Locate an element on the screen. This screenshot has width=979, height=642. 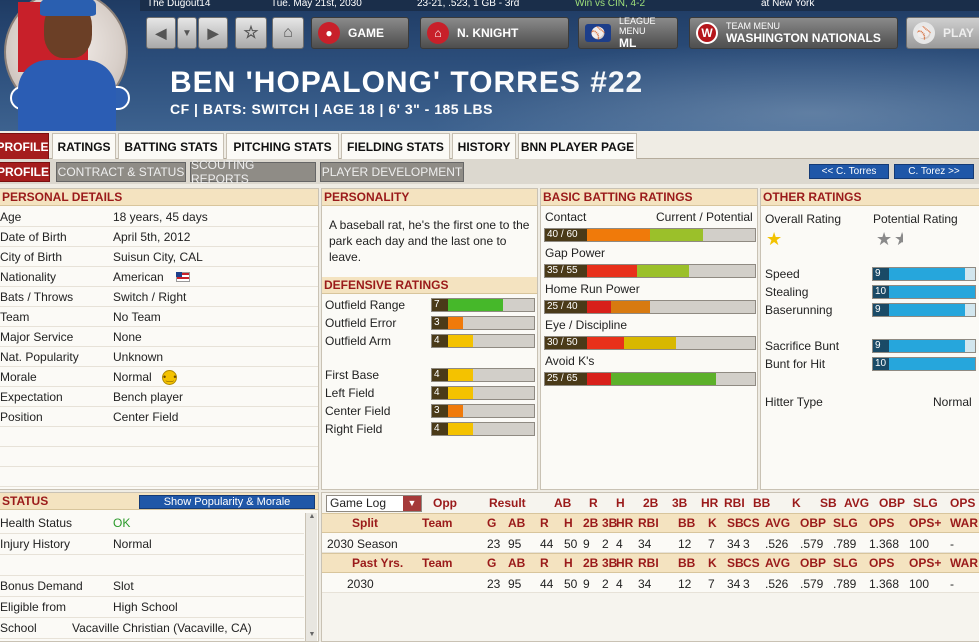
back-button: ◀ is located at coordinates (161, 33).